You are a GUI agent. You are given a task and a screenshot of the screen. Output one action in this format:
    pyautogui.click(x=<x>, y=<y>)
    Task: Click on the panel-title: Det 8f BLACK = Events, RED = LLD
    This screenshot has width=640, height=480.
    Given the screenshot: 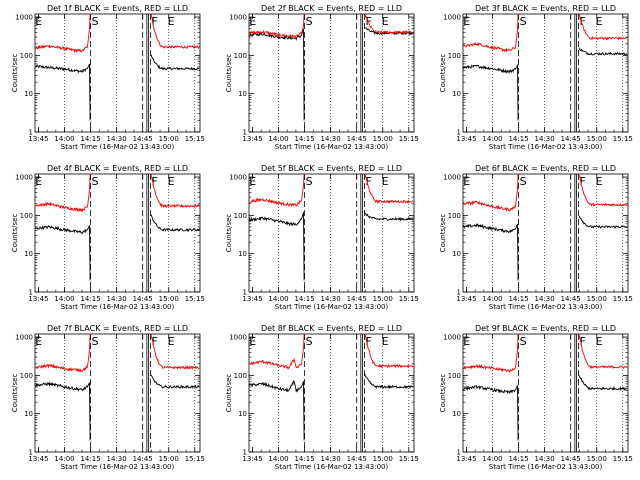 What is the action you would take?
    pyautogui.click(x=331, y=328)
    